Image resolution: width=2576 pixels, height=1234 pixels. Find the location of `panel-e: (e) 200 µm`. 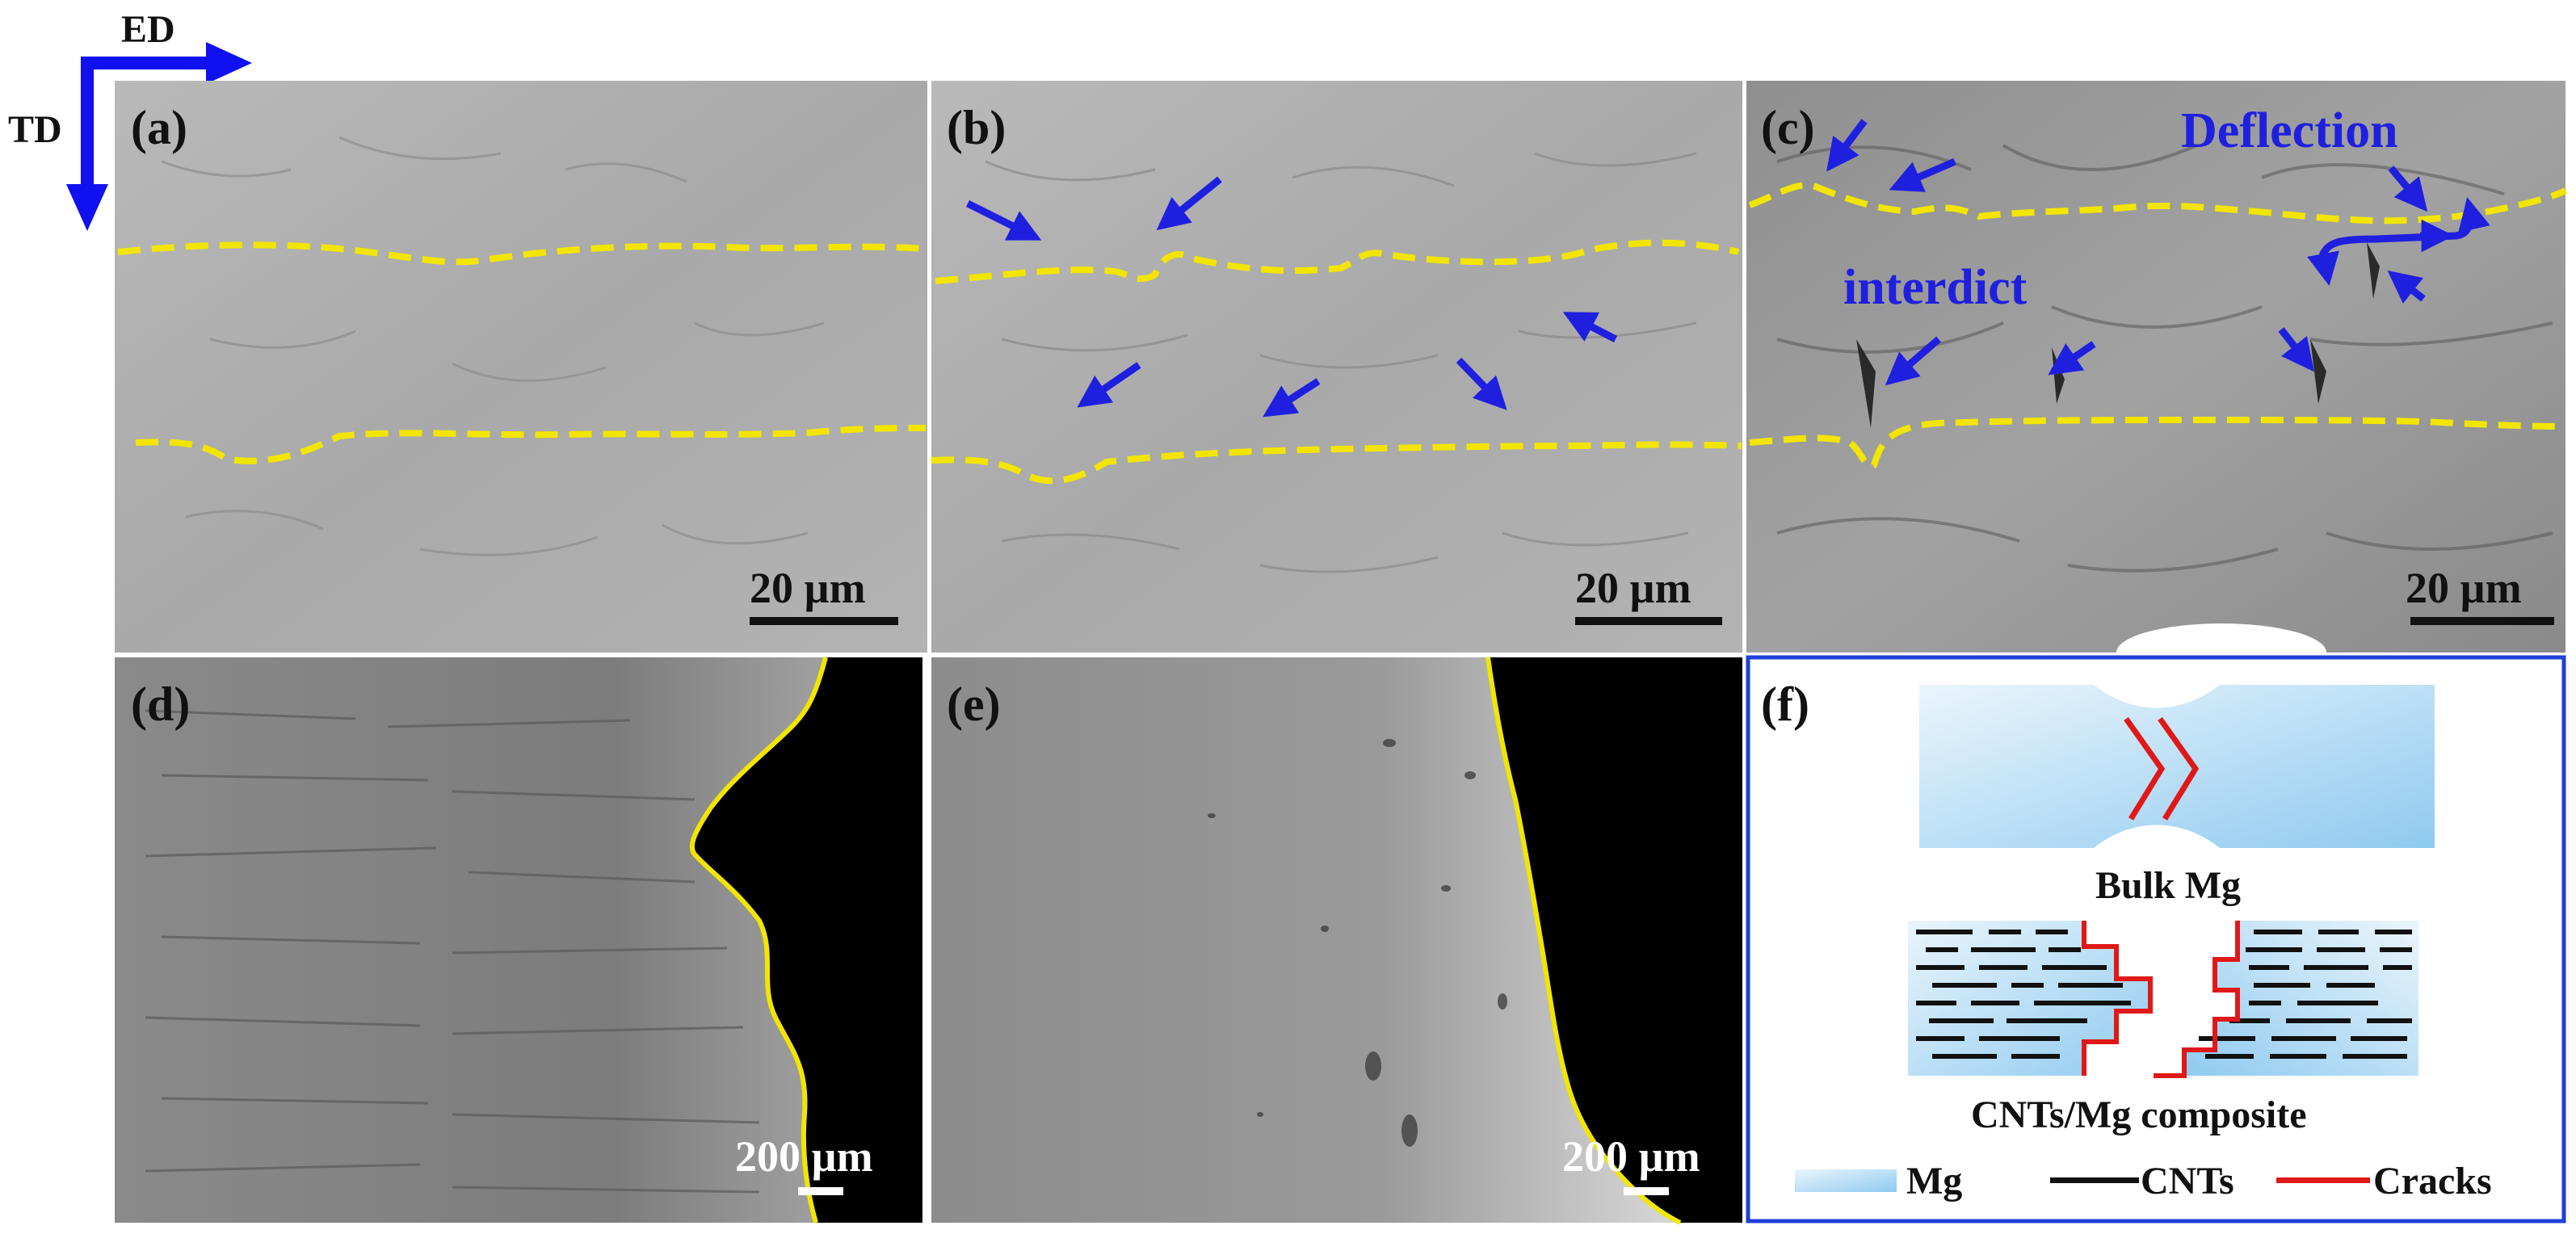

panel-e: (e) 200 µm is located at coordinates (1337, 941).